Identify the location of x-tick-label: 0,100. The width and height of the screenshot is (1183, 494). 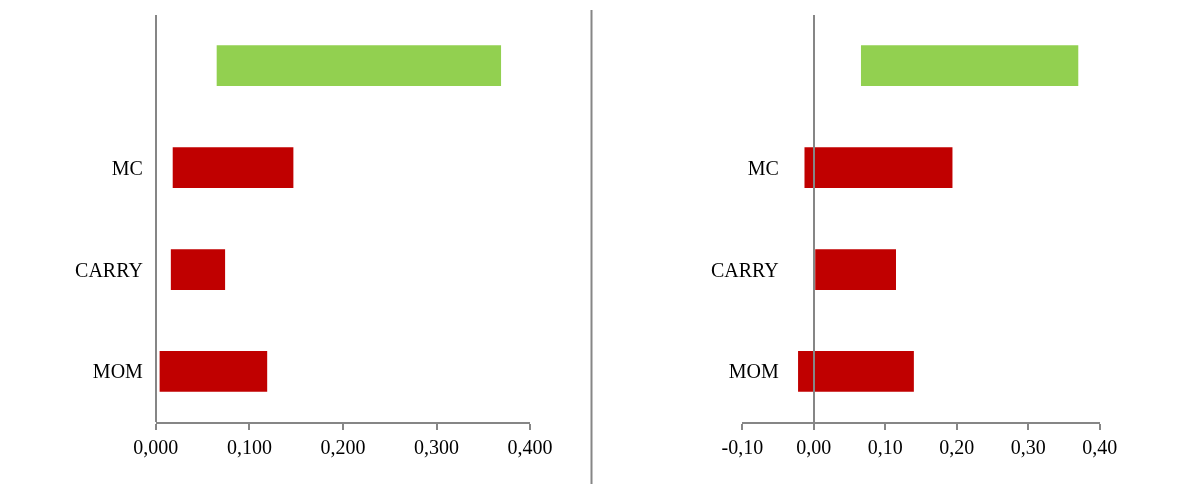
(249, 447).